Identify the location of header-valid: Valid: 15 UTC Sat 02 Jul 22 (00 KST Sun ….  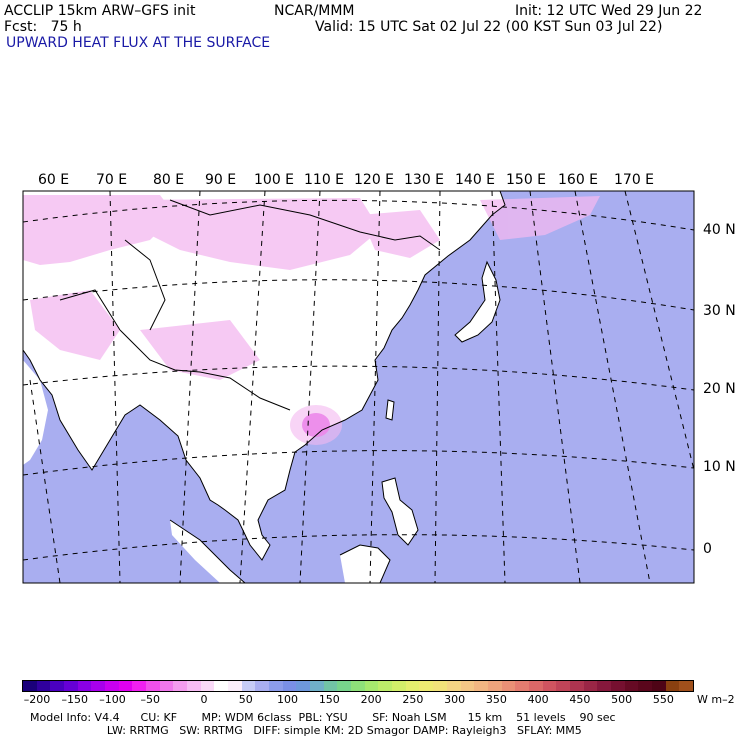
(489, 27).